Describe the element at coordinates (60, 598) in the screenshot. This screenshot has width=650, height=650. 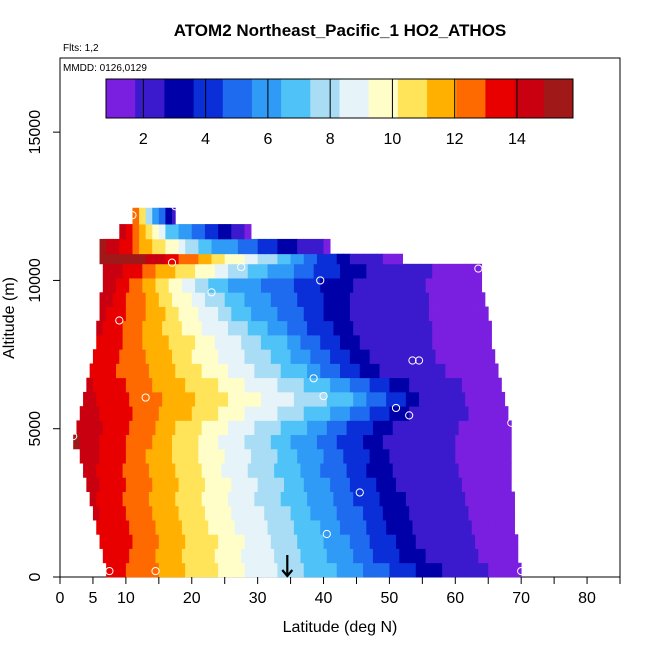
I see `x-tick-label: 0` at that location.